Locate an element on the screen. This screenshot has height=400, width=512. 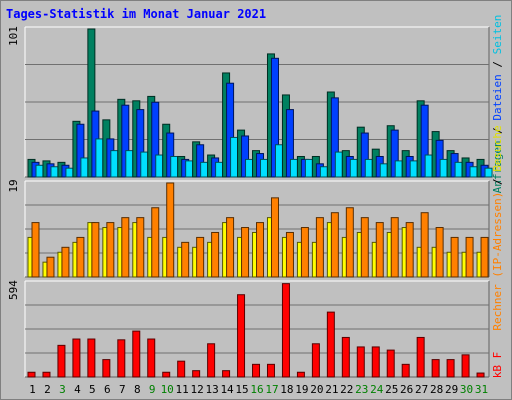
x-tick-label-10: 10 is located at coordinates (167, 389).